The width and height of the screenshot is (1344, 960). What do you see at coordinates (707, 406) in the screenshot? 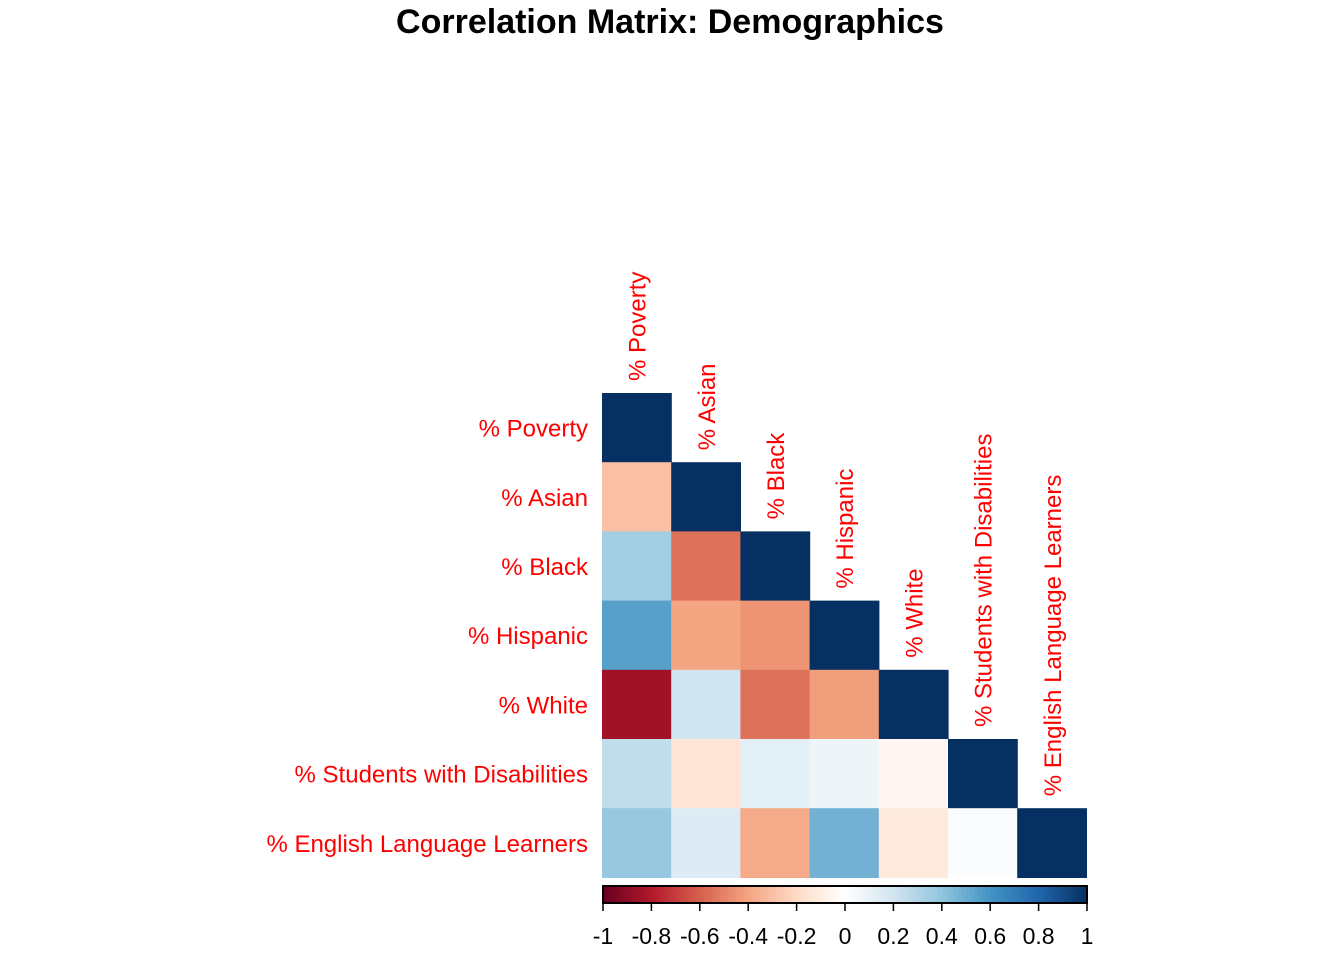
I see `column-label: % Asian` at bounding box center [707, 406].